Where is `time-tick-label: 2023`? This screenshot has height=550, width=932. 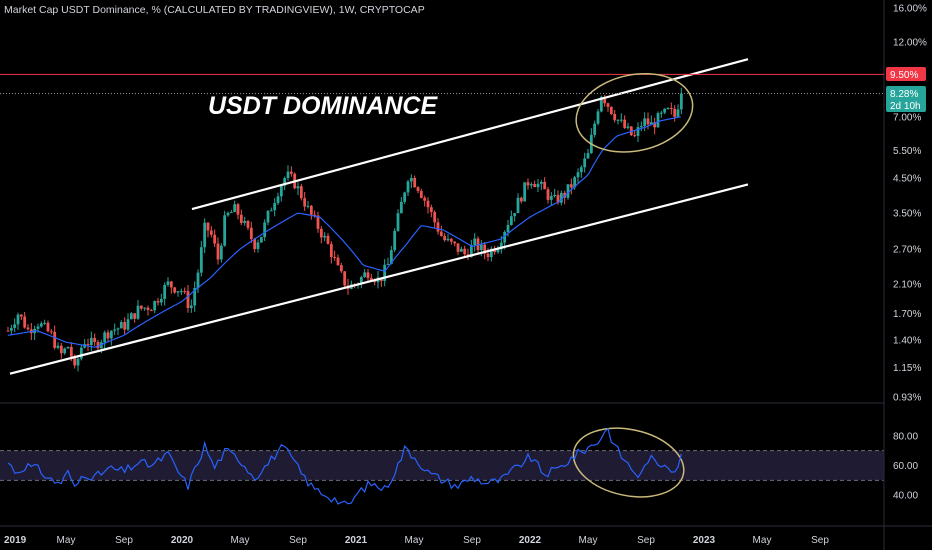 time-tick-label: 2023 is located at coordinates (704, 540).